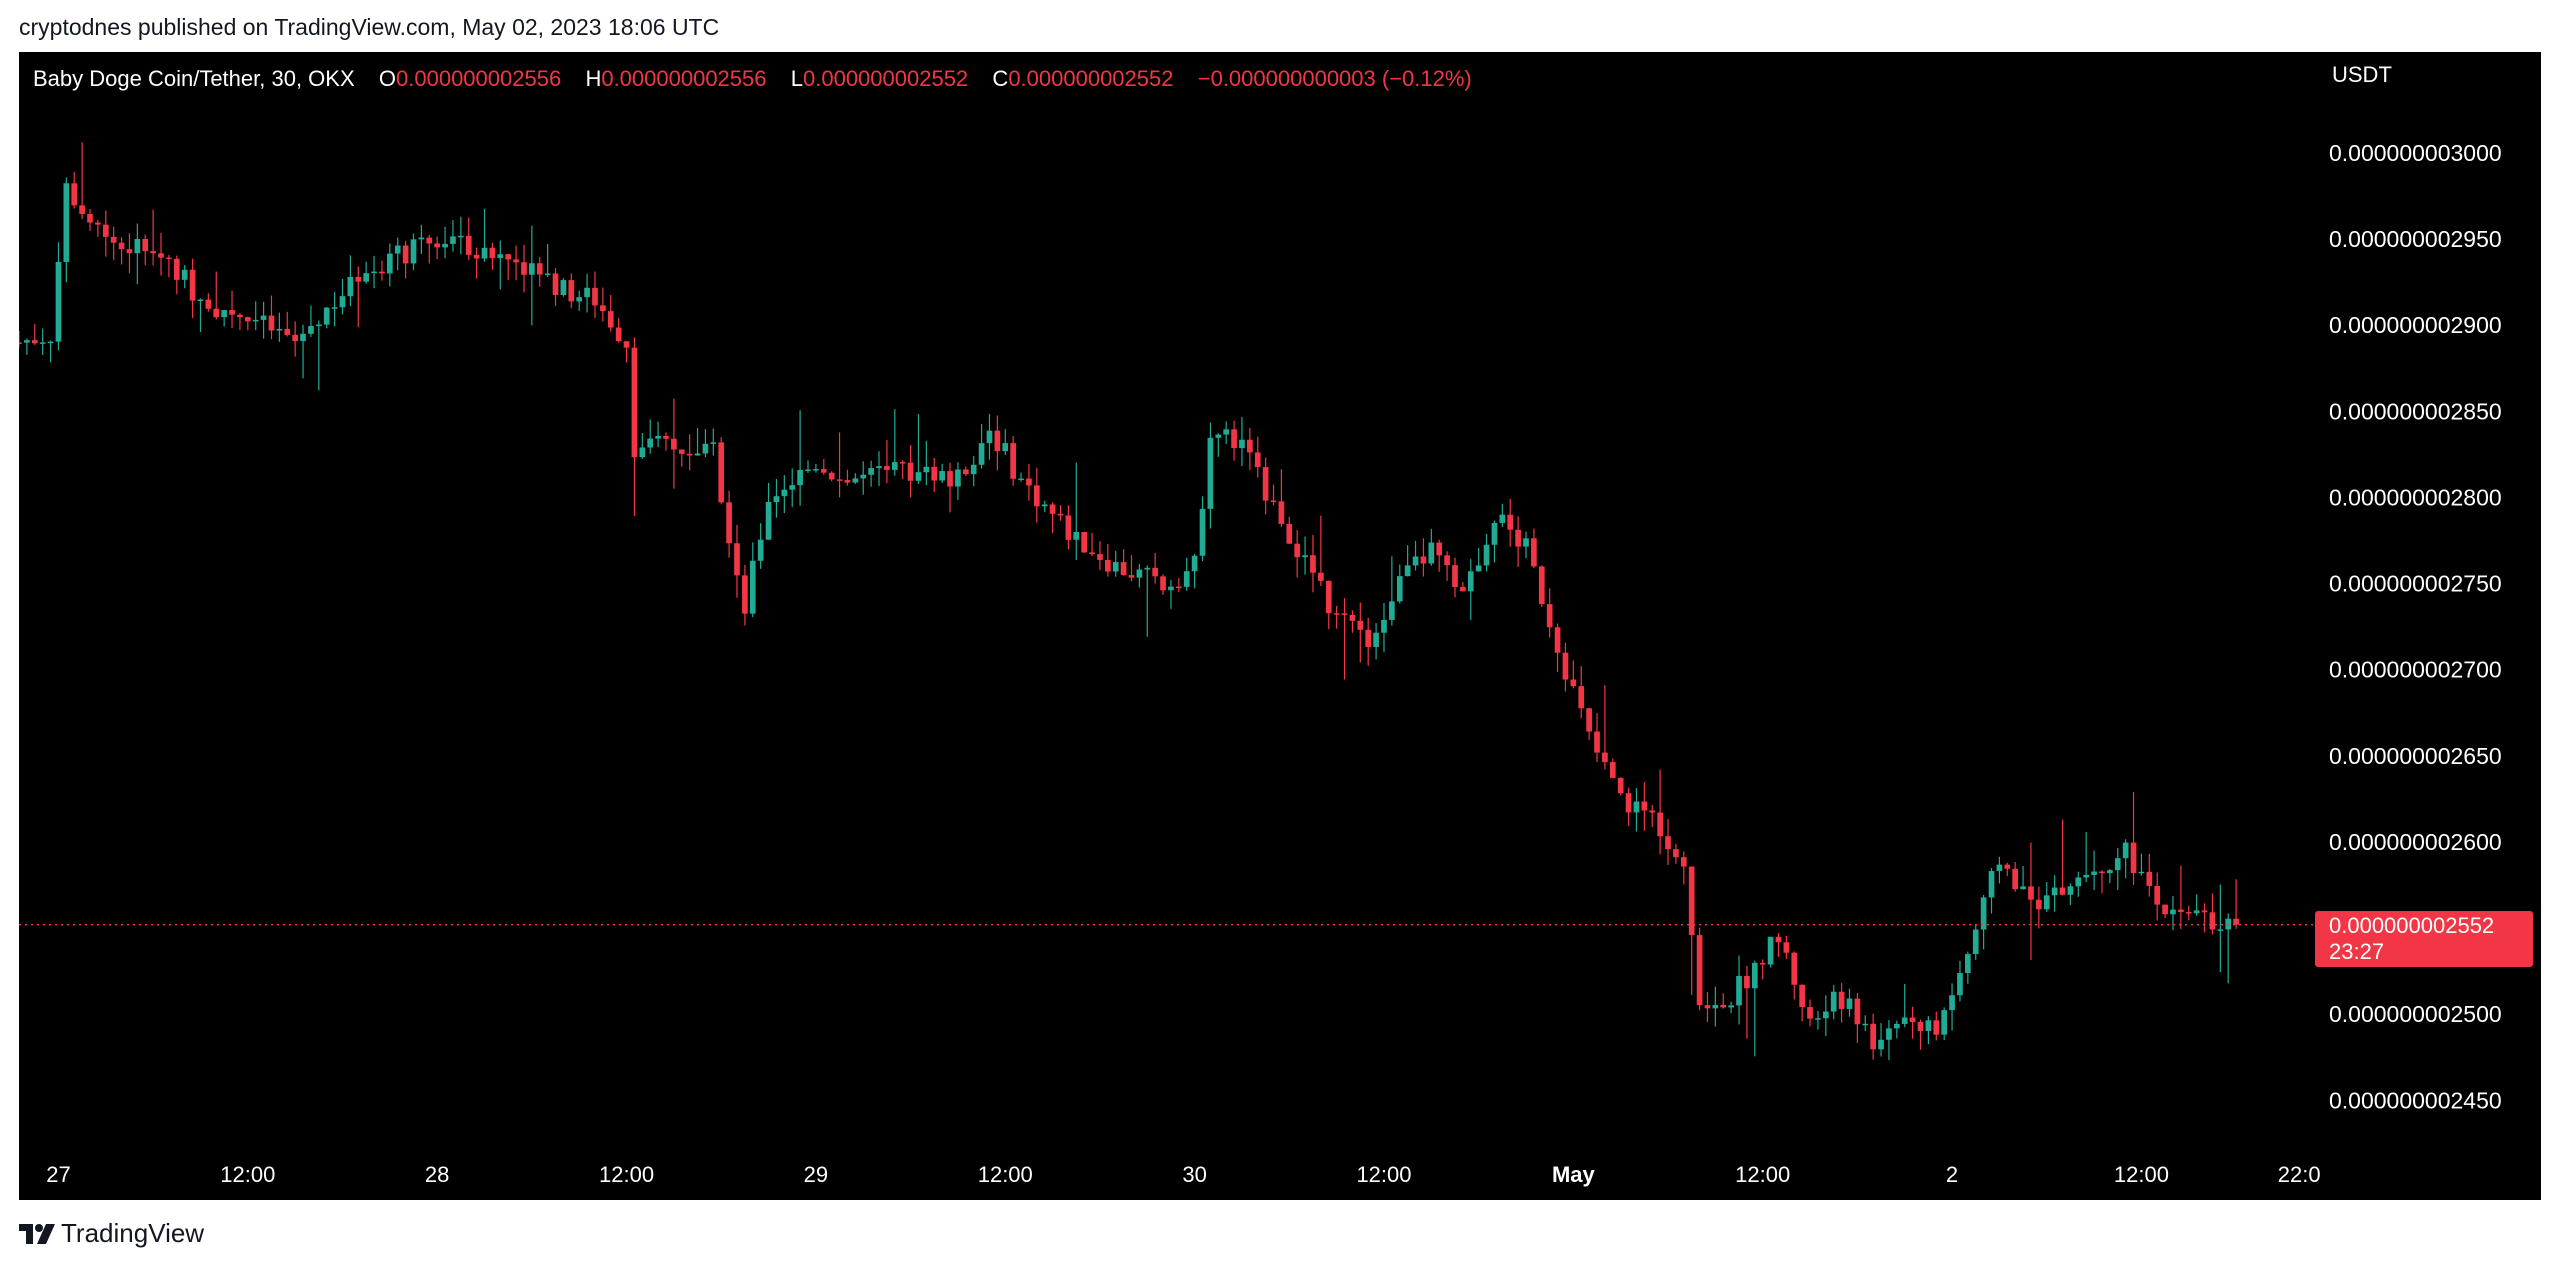 This screenshot has height=1267, width=2560. What do you see at coordinates (886, 78) in the screenshot?
I see `legend-low-value: 0.000000002552` at bounding box center [886, 78].